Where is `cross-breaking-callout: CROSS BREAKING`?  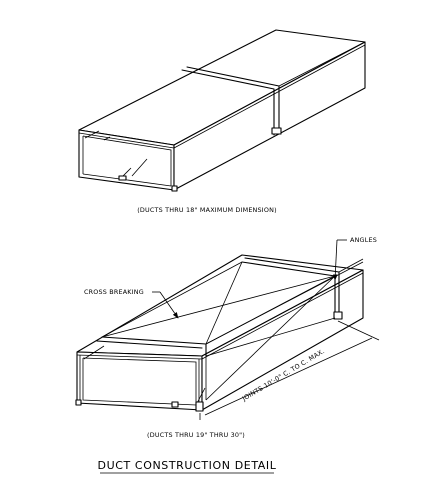
cross-breaking-callout: CROSS BREAKING is located at coordinates (131, 303).